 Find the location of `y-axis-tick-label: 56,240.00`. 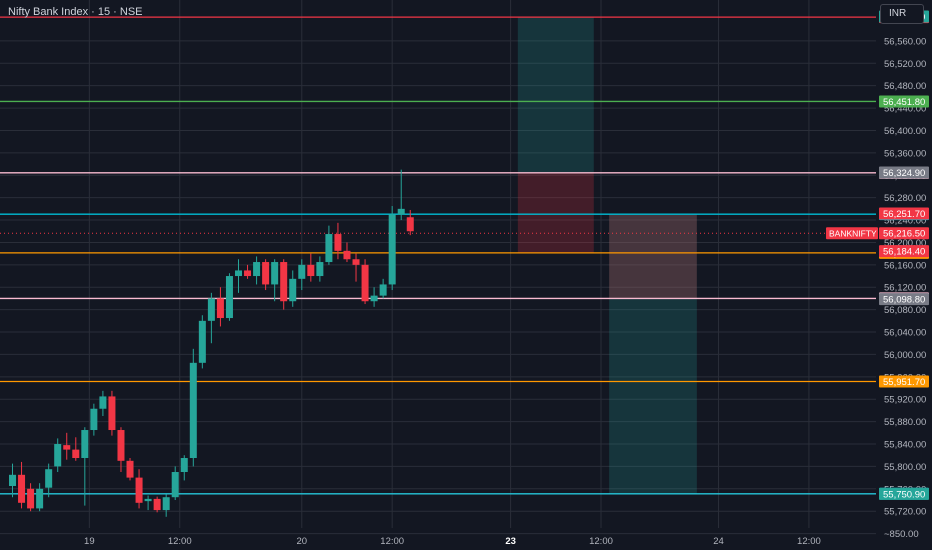

y-axis-tick-label: 56,240.00 is located at coordinates (905, 221).